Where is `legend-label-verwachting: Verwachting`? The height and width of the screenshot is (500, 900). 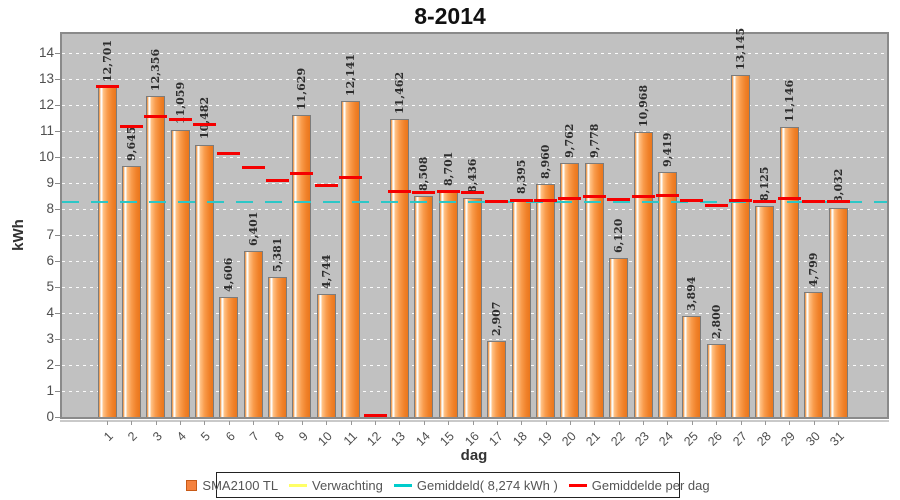 legend-label-verwachting: Verwachting is located at coordinates (347, 485).